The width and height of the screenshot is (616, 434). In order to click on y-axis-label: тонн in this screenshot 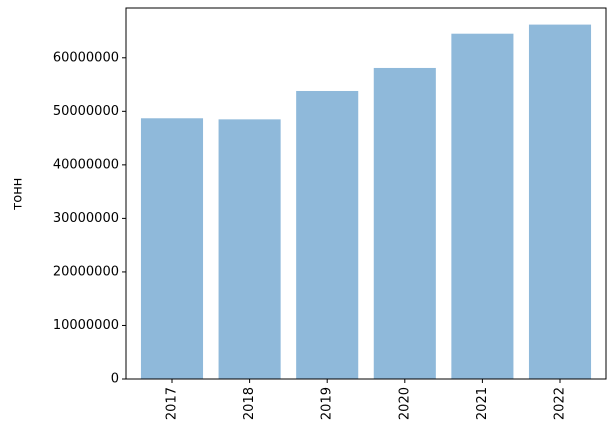, I will do `click(18, 194)`.